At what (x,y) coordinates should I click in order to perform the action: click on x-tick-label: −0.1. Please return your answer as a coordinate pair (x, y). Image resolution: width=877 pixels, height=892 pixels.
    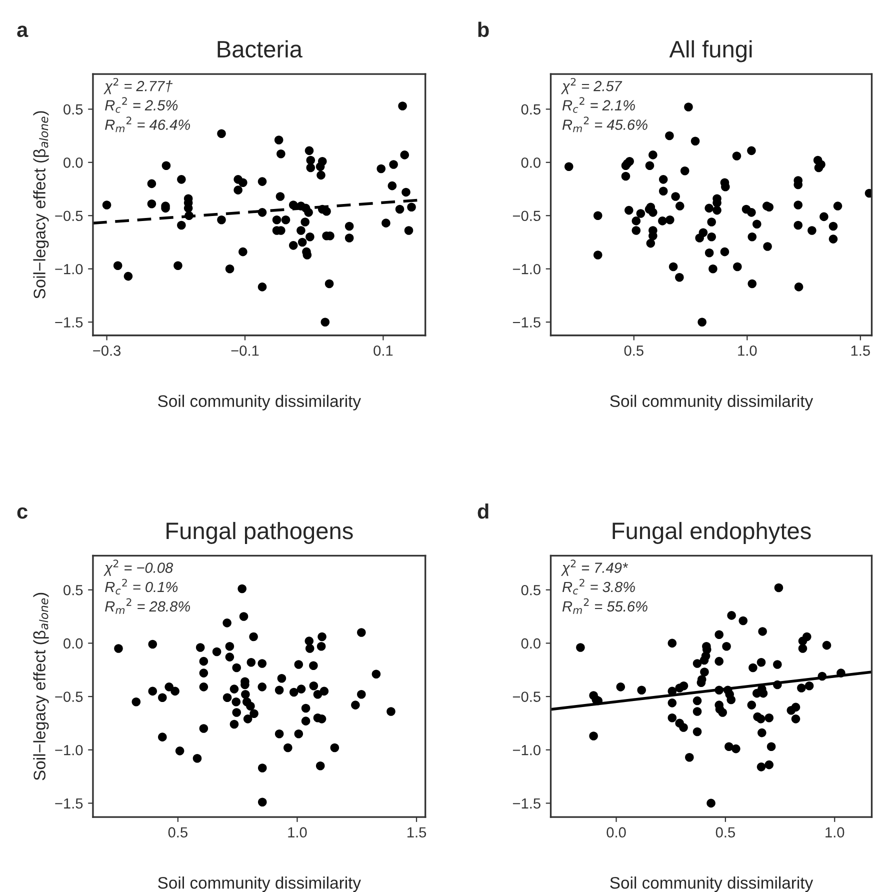
    Looking at the image, I should click on (245, 351).